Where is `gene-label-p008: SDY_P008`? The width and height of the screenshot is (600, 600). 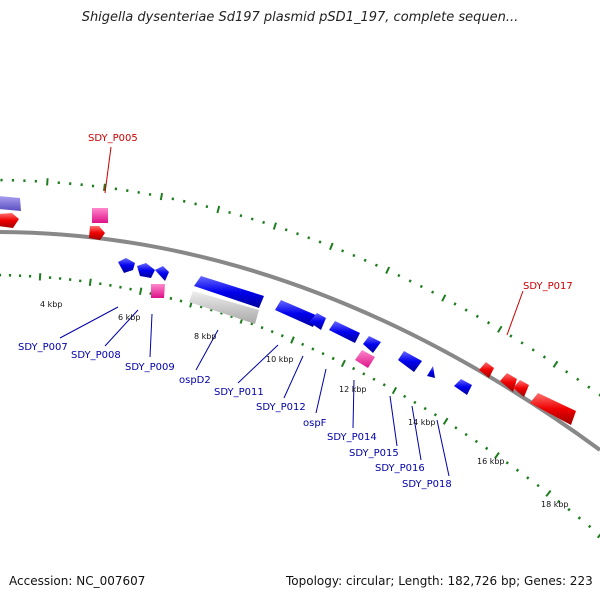
gene-label-p008: SDY_P008 is located at coordinates (96, 355).